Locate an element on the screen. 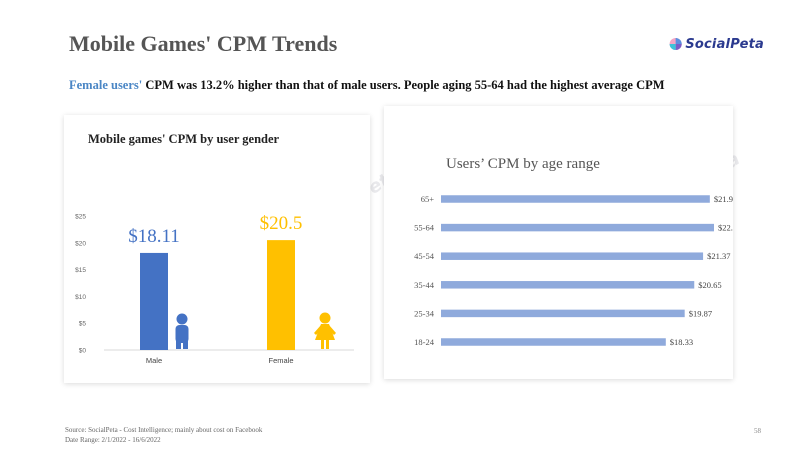  age-data-label: $18.33 is located at coordinates (681, 342).